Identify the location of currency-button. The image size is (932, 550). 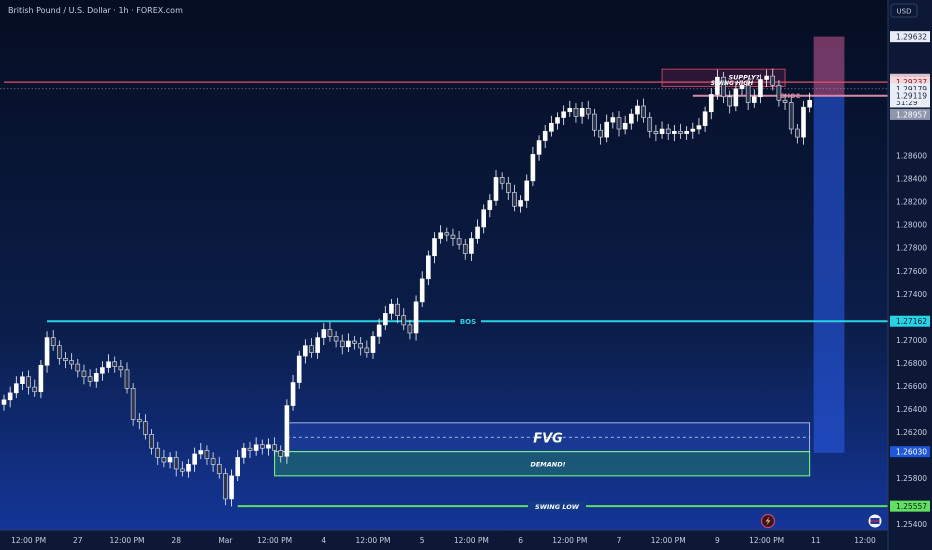
(904, 10).